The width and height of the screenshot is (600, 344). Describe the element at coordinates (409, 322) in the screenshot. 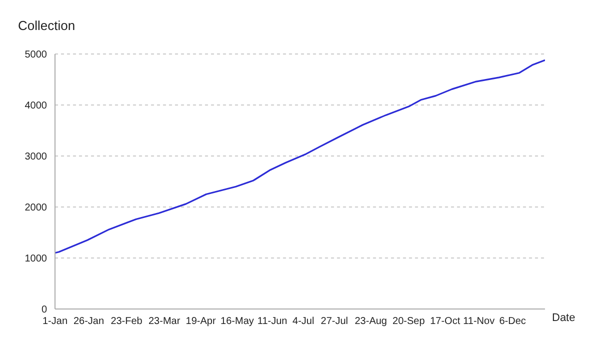

I see `x-tick-label: 20-Sep` at that location.